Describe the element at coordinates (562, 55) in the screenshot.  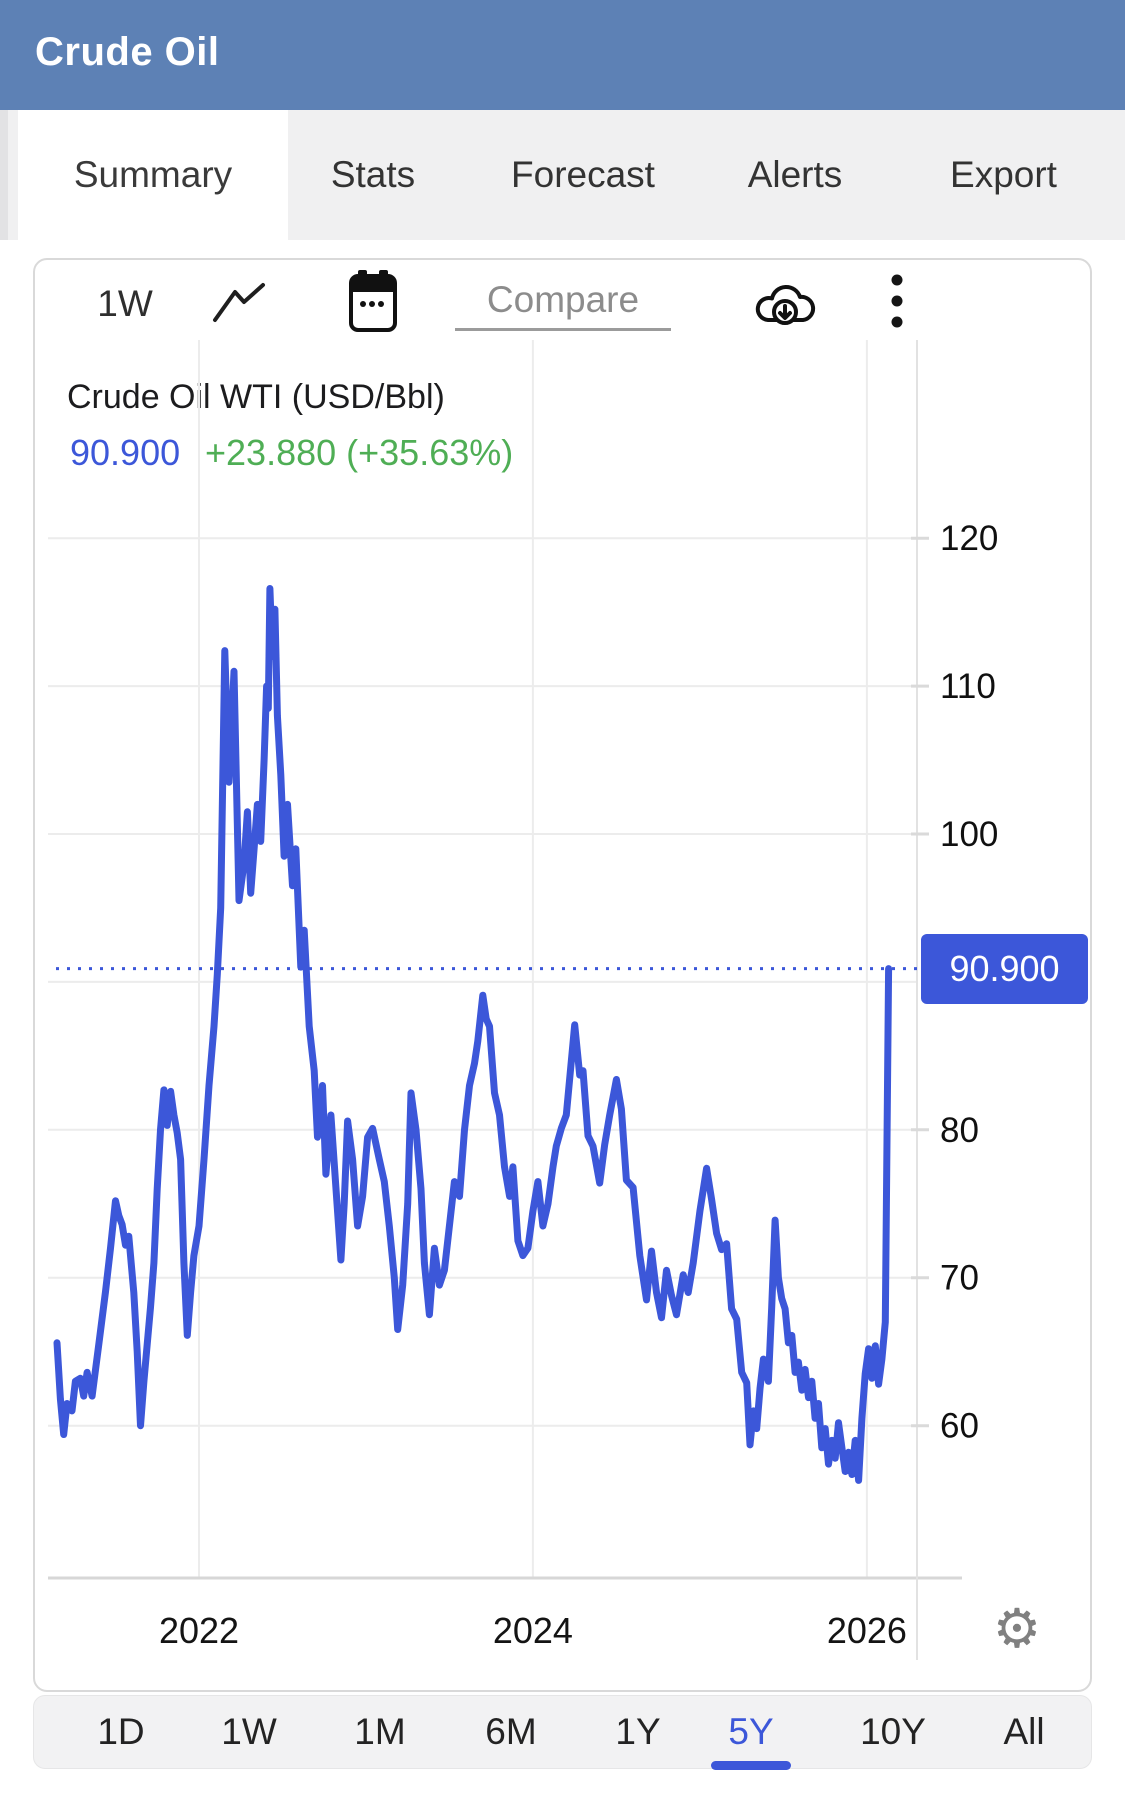
I see `app-header: Crude Oil` at that location.